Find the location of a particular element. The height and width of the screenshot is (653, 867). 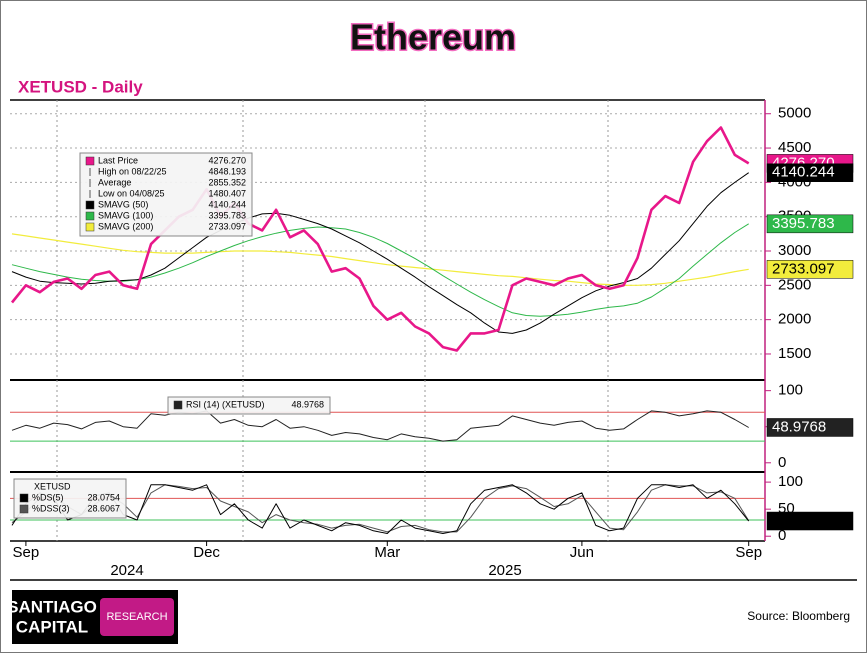

value-tag-label: 4140.244 is located at coordinates (803, 172).